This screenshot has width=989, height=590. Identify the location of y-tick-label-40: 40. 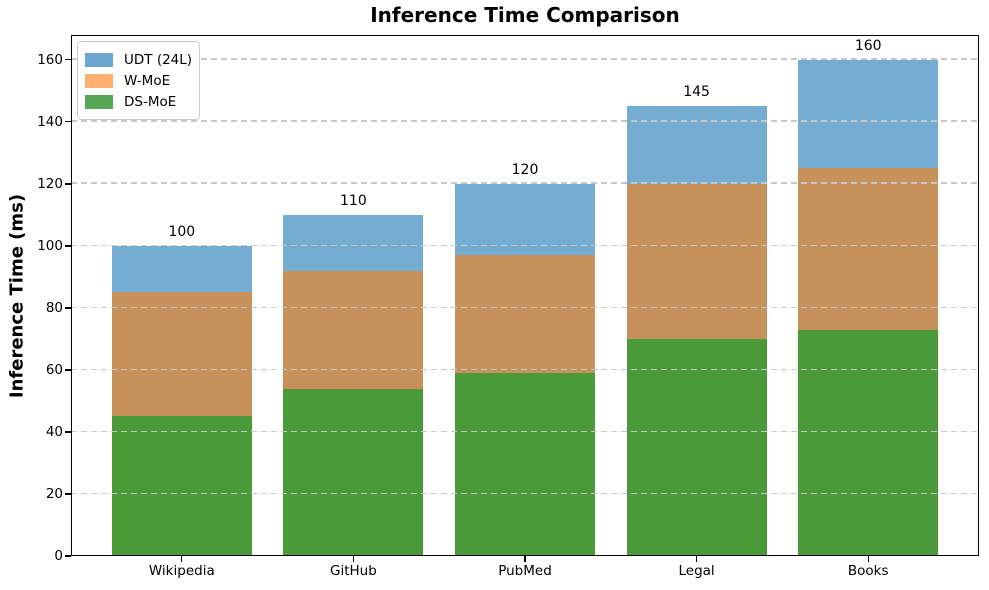
(54, 431).